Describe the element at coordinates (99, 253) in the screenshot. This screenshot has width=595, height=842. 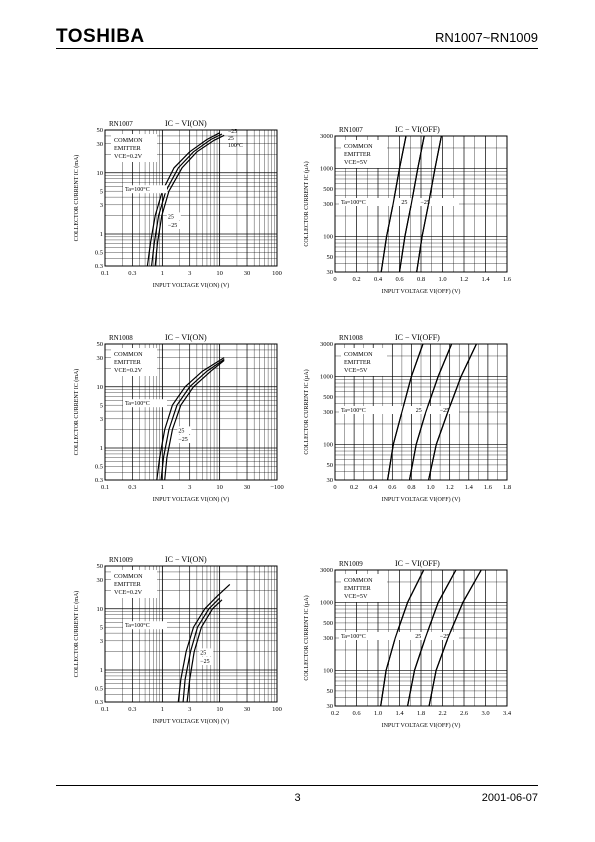
I see `y-tick-label: 0.5` at that location.